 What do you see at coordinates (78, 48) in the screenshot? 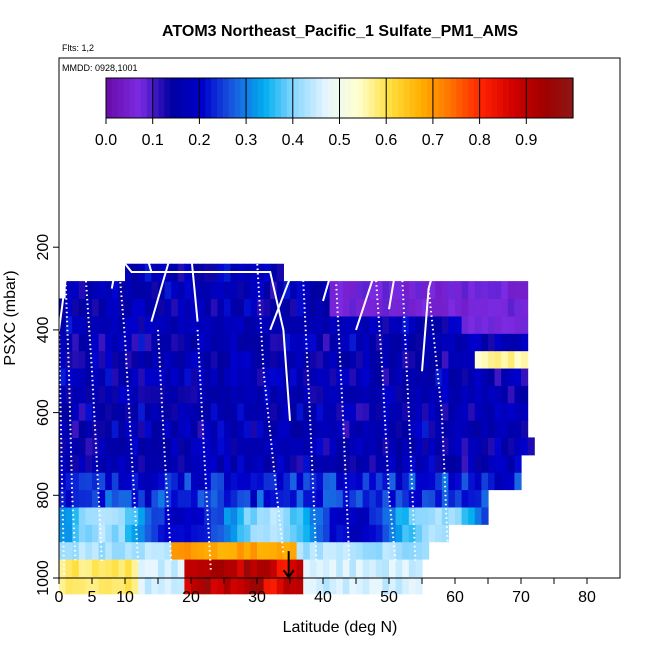
I see `flights-annotation: Flts: 1,2` at bounding box center [78, 48].